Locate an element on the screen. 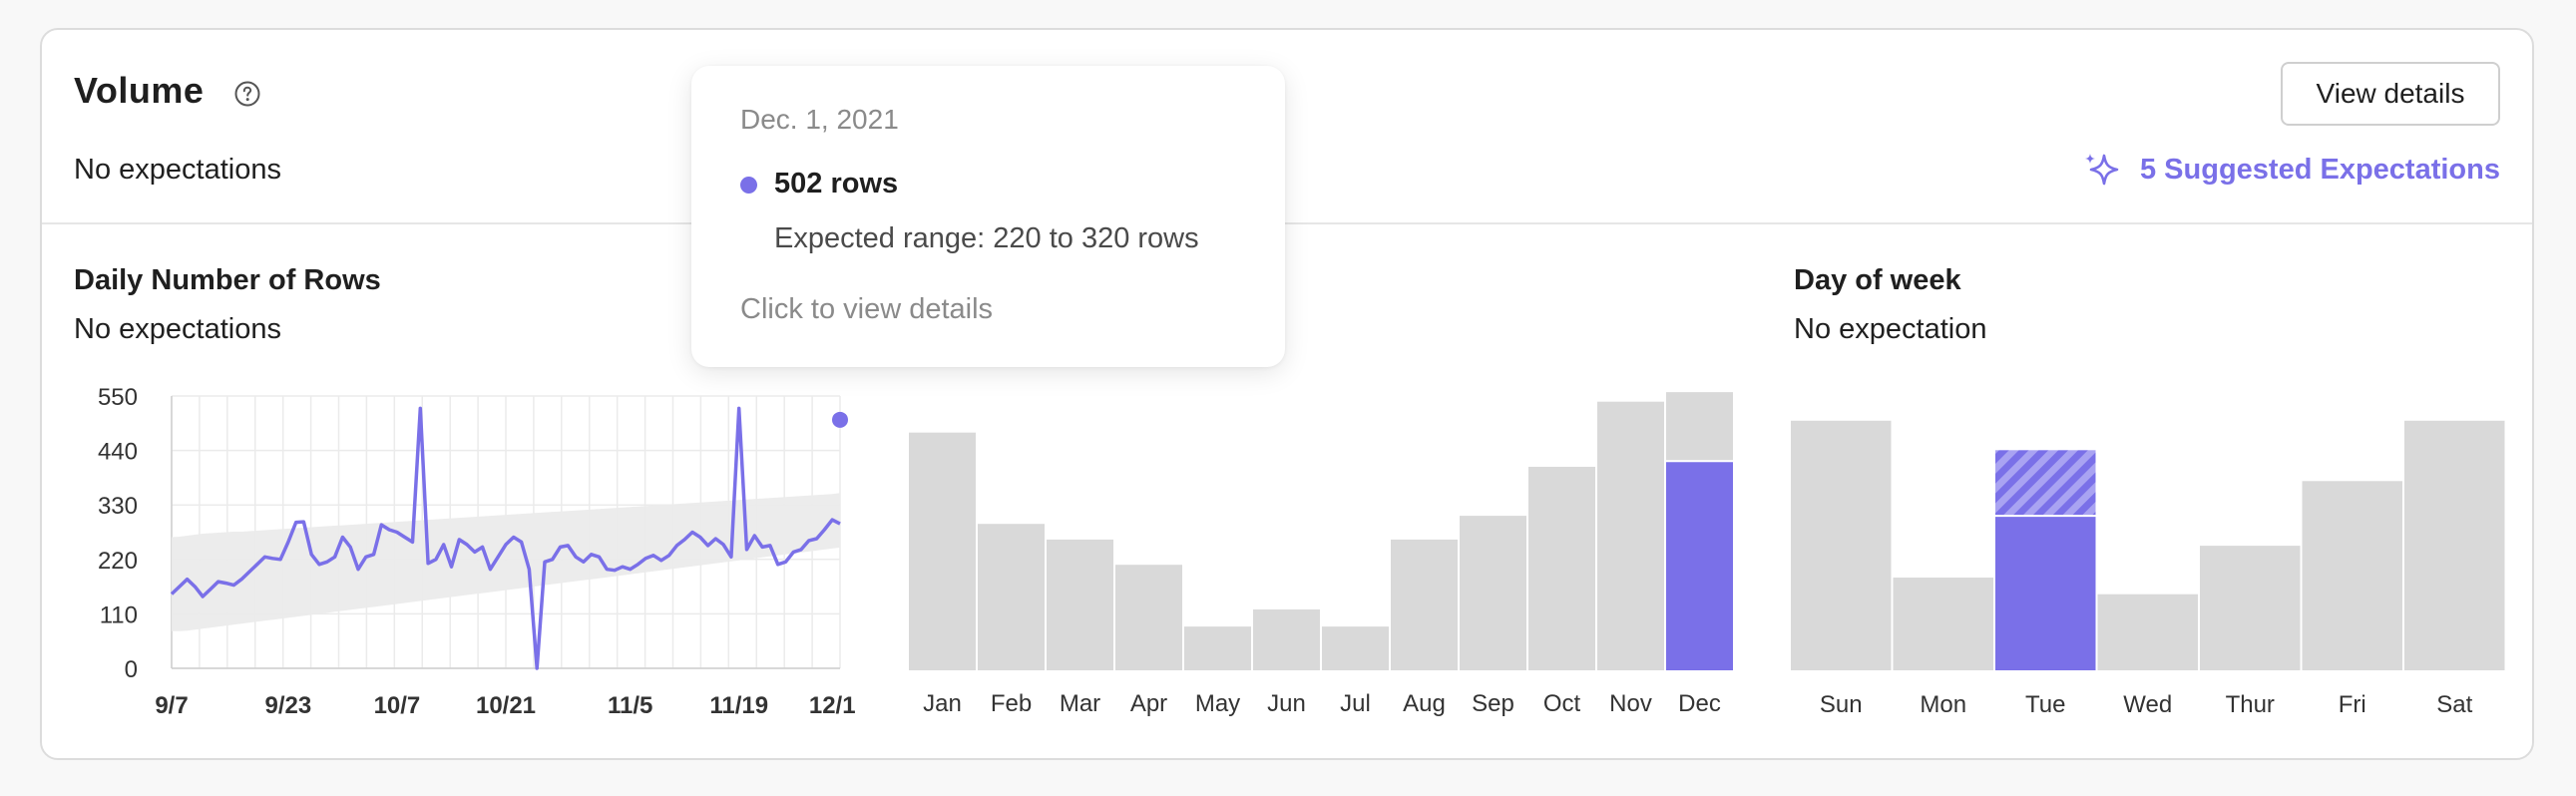 This screenshot has width=2576, height=796. day-label: Sun is located at coordinates (1841, 704).